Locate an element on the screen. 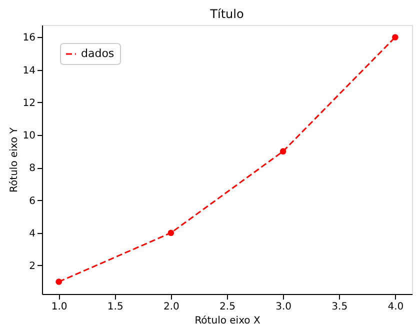 The height and width of the screenshot is (333, 420). y-tick-label: 2 is located at coordinates (32, 266).